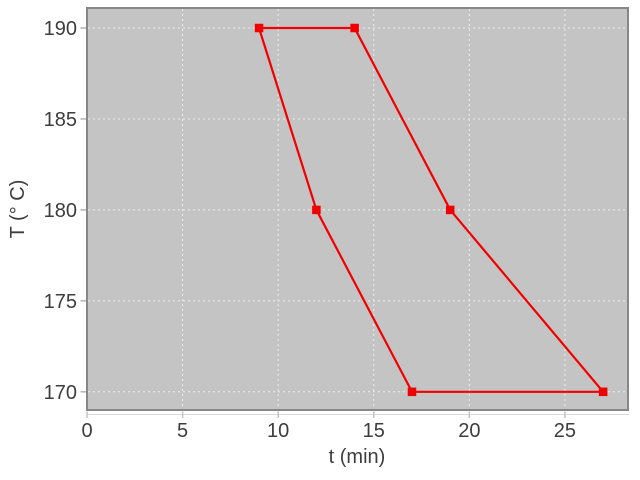  Describe the element at coordinates (60, 29) in the screenshot. I see `y-tick-label: 190` at that location.